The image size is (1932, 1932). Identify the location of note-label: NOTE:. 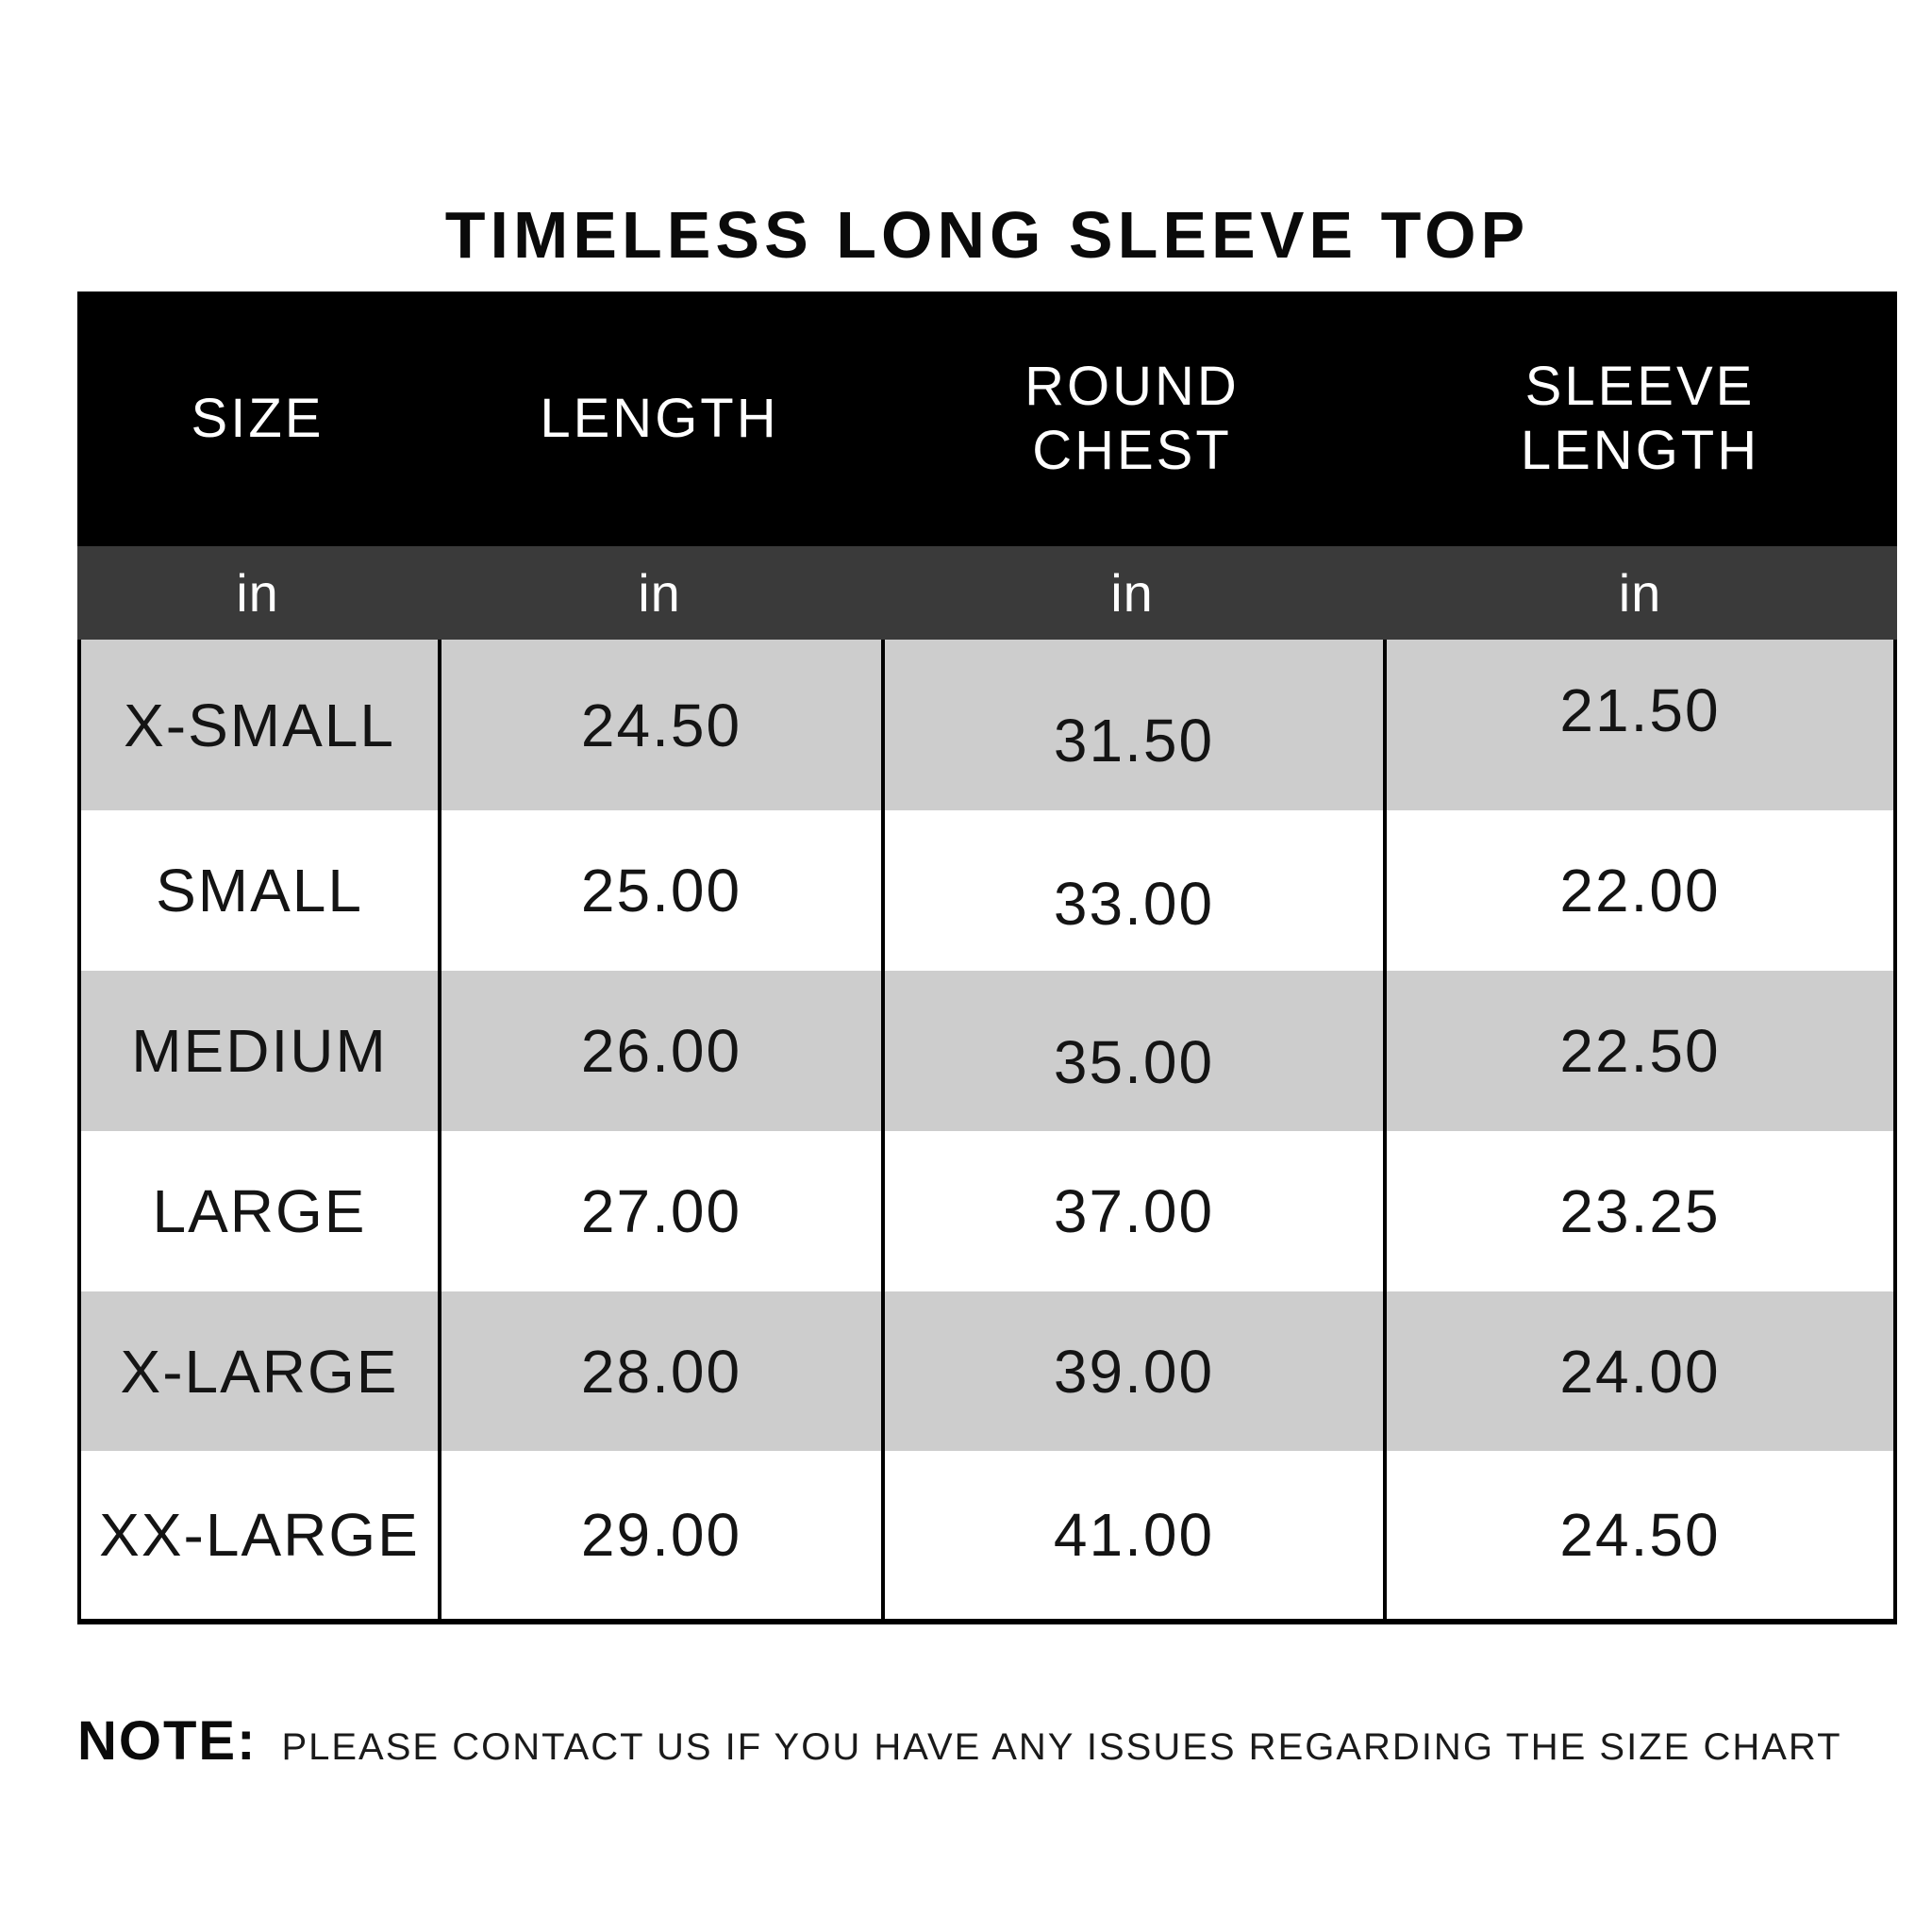
(167, 1741).